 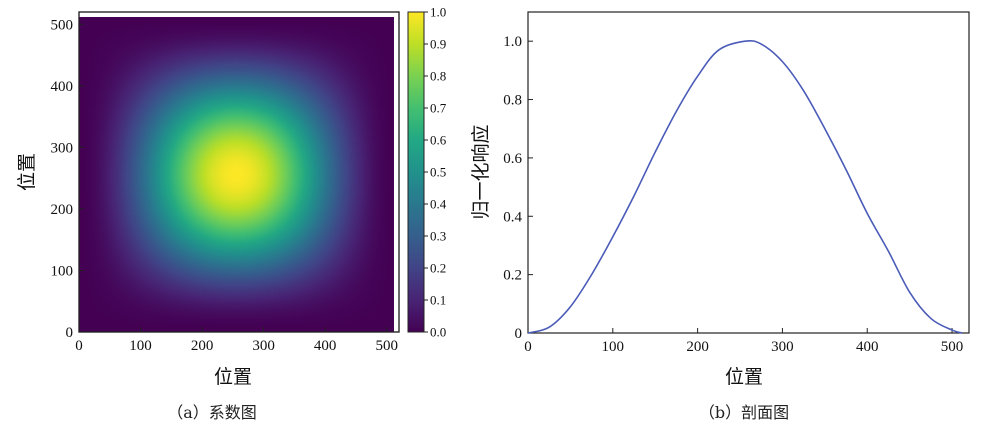 What do you see at coordinates (62, 271) in the screenshot?
I see `y-tick-label: 100` at bounding box center [62, 271].